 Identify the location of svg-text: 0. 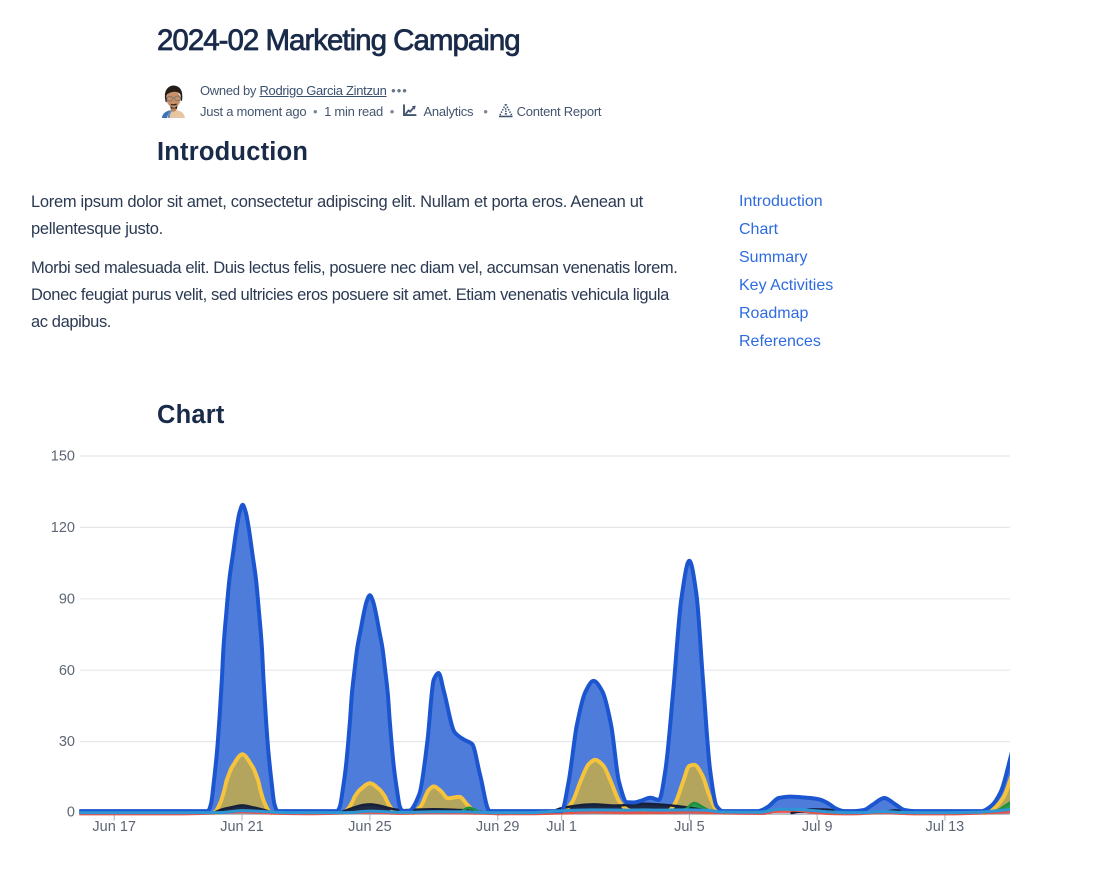
(71, 813).